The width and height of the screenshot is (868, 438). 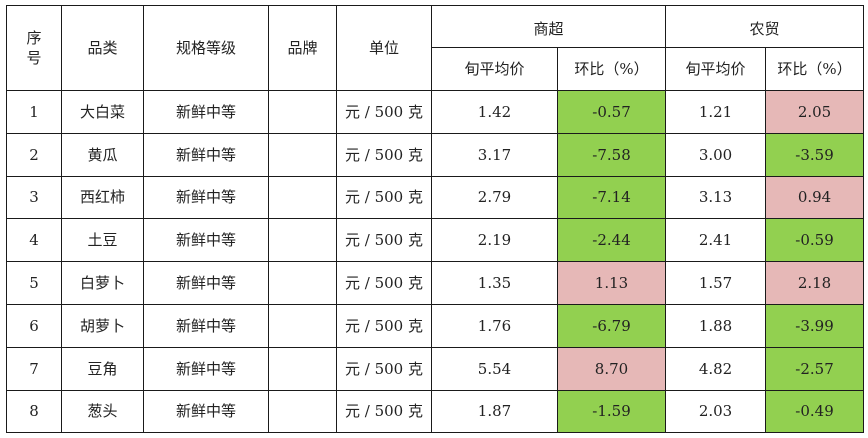 What do you see at coordinates (102, 197) in the screenshot?
I see `category-name-cell: 西红柿` at bounding box center [102, 197].